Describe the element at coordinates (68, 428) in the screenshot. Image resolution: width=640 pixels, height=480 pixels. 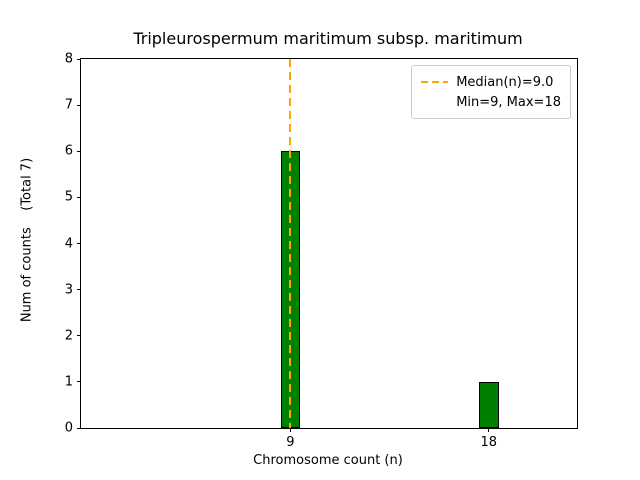
I see `y-tick-label: 0` at that location.